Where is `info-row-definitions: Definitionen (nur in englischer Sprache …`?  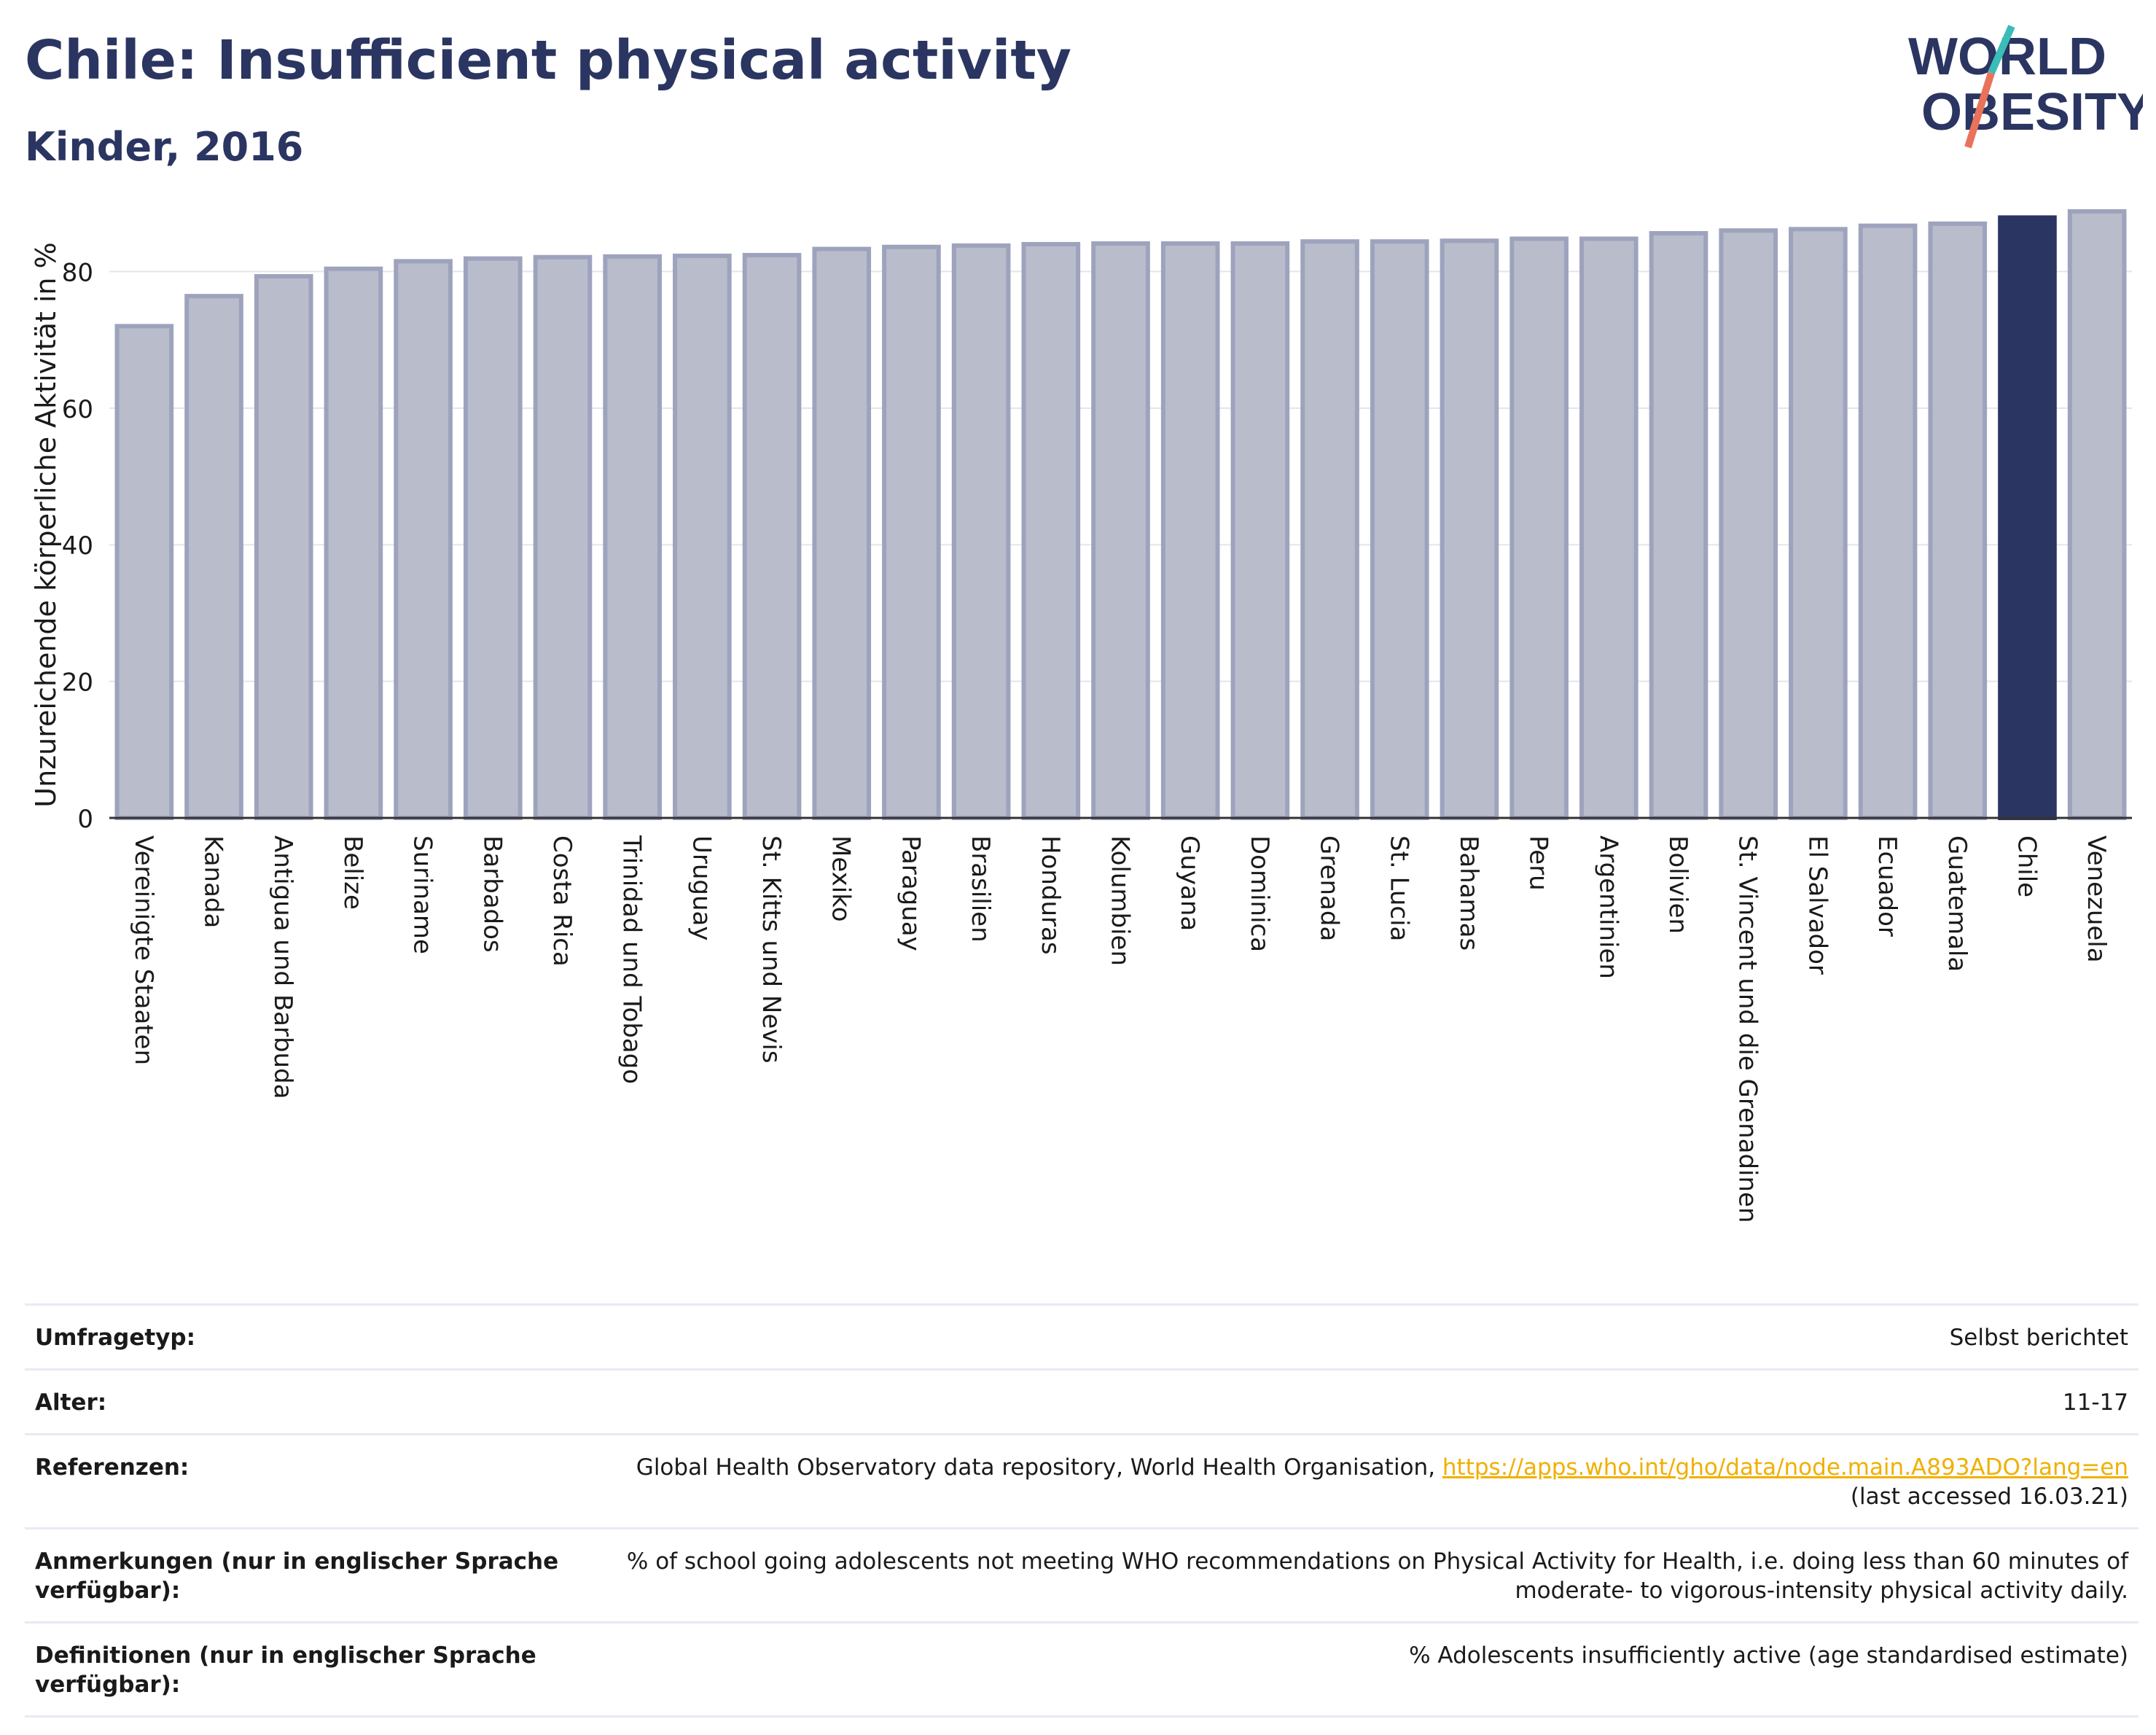 info-row-definitions: Definitionen (nur in englischer Sprache … is located at coordinates (1082, 1670).